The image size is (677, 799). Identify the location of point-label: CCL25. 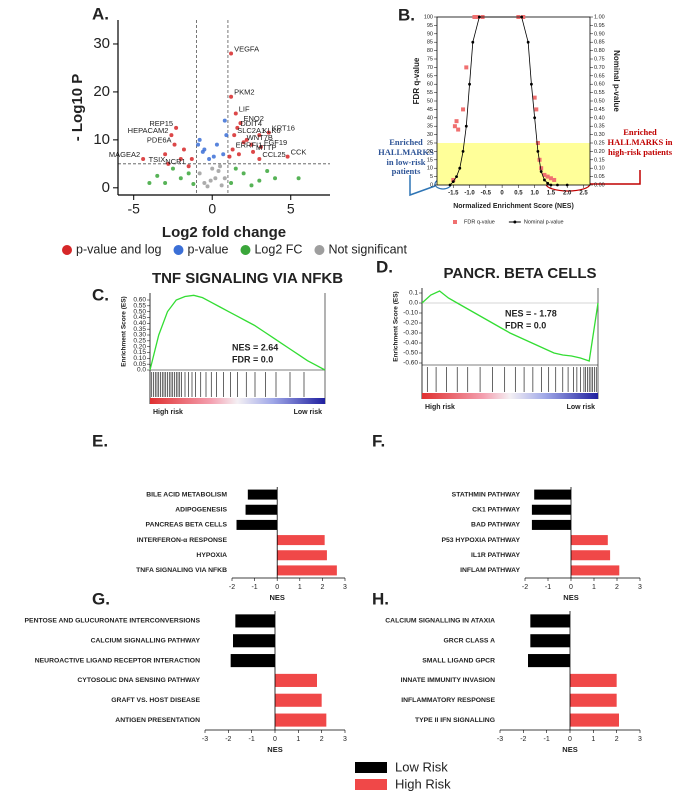
(273, 154).